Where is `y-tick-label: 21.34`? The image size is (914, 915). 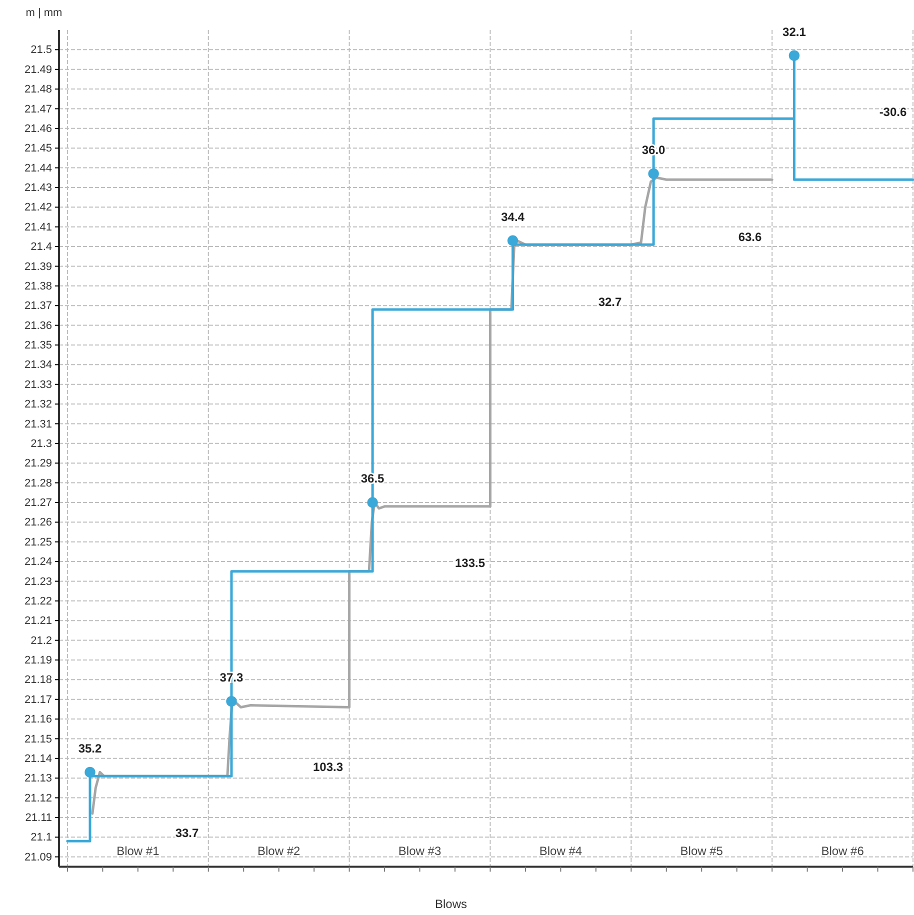 y-tick-label: 21.34 is located at coordinates (38, 365).